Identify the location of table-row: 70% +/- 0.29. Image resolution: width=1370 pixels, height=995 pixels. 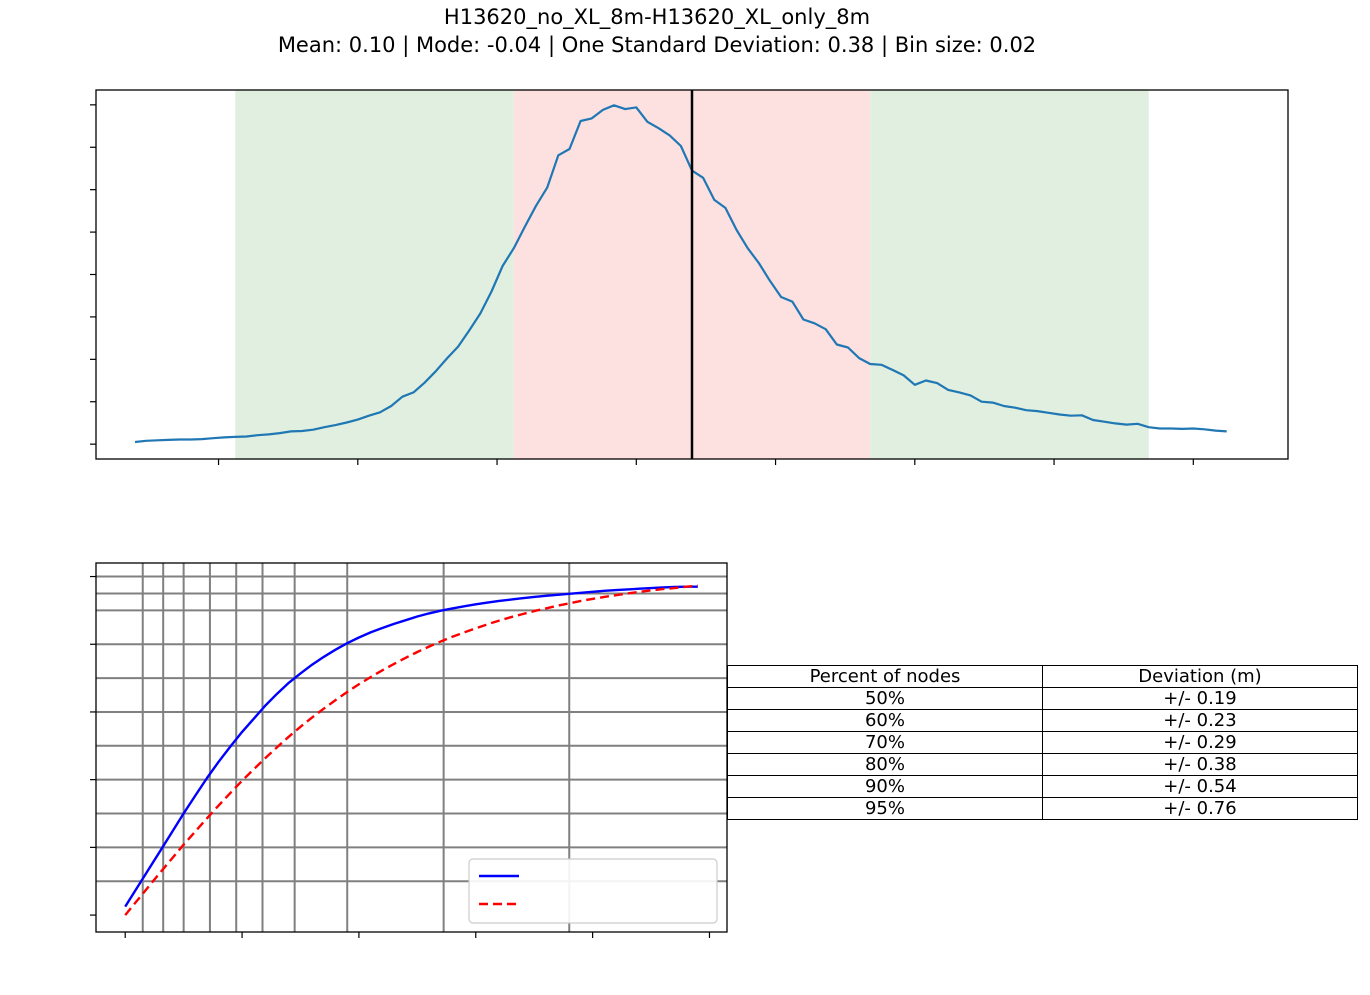
(1042, 742).